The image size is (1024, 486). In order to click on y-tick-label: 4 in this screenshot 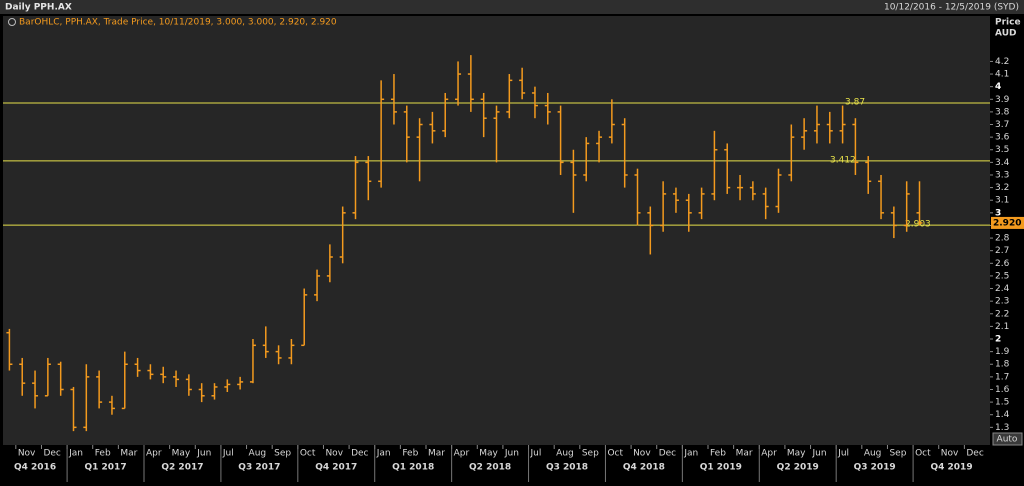, I will do `click(998, 87)`.